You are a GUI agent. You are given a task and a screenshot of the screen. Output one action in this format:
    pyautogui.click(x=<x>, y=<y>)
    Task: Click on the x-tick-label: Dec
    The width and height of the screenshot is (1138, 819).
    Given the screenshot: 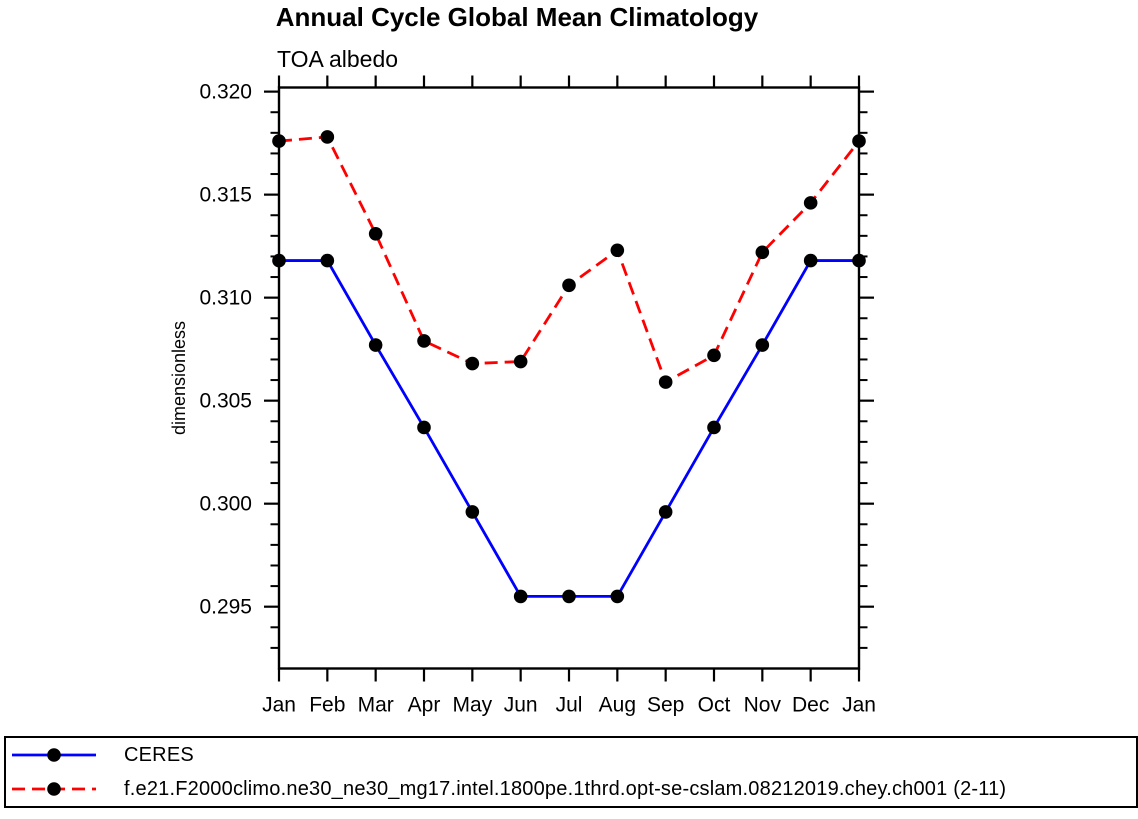 What is the action you would take?
    pyautogui.click(x=810, y=705)
    